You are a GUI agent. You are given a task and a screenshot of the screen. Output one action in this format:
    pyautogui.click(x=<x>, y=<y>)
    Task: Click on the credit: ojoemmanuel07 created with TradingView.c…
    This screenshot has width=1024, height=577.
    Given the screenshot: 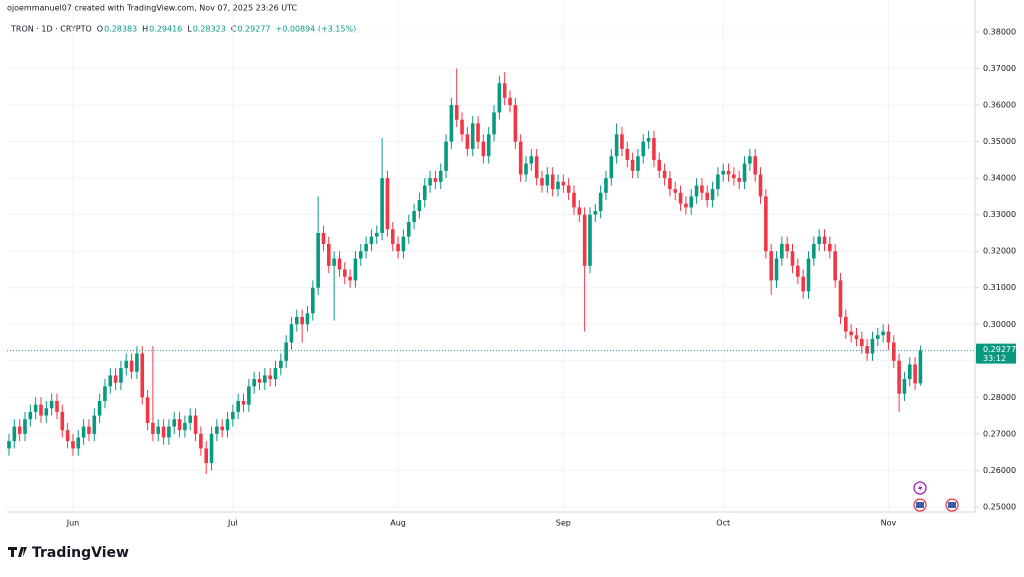 What is the action you would take?
    pyautogui.click(x=152, y=8)
    